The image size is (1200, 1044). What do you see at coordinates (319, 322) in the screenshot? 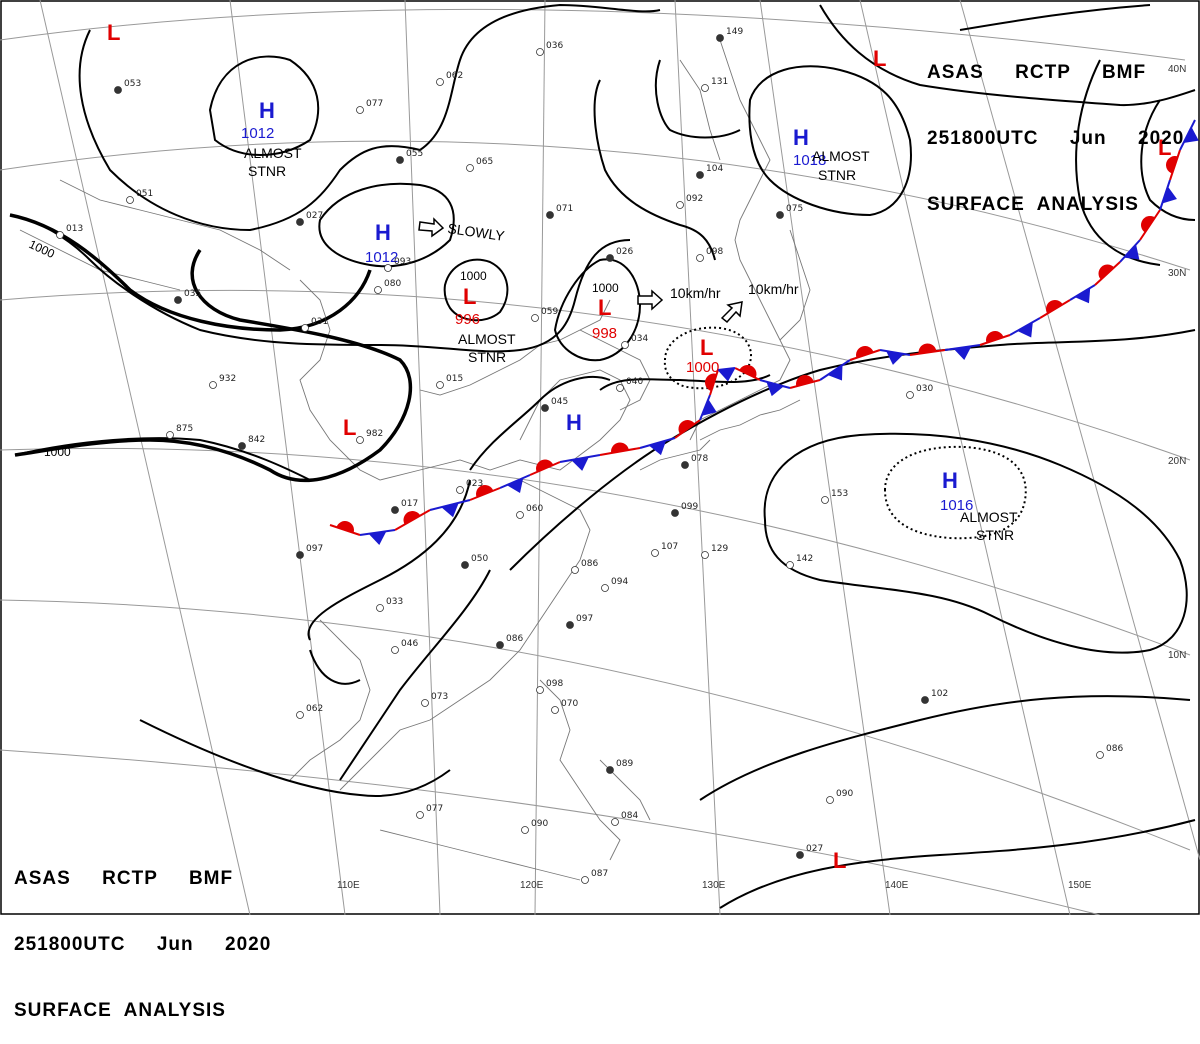
I see `station-pressure: 031` at bounding box center [319, 322].